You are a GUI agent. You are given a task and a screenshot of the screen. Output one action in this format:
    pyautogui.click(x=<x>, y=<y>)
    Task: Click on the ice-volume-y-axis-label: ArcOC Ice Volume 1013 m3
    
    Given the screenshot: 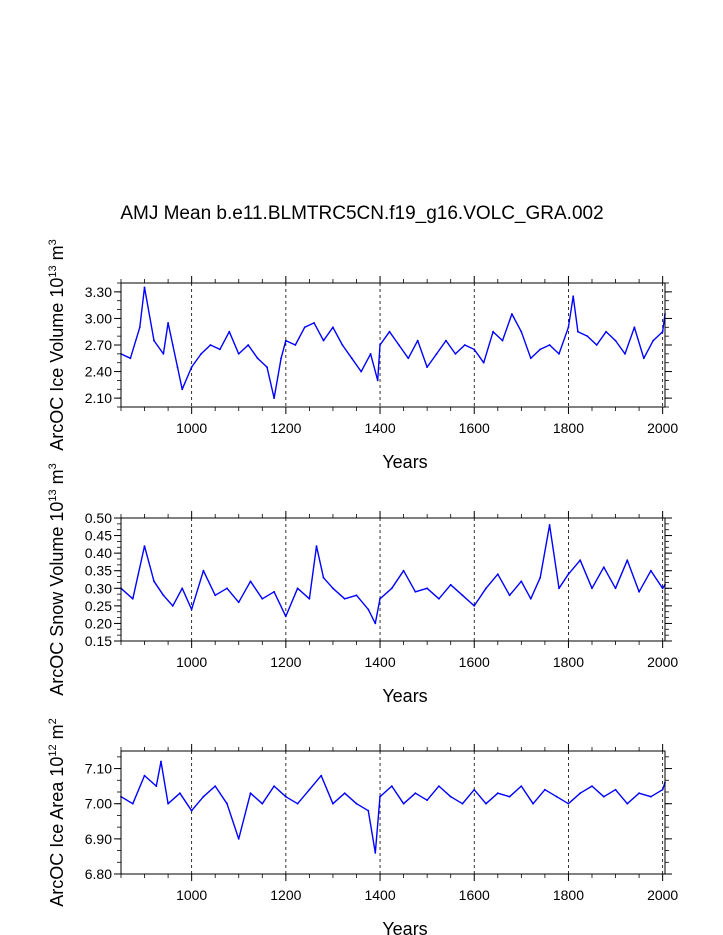 What is the action you would take?
    pyautogui.click(x=57, y=344)
    